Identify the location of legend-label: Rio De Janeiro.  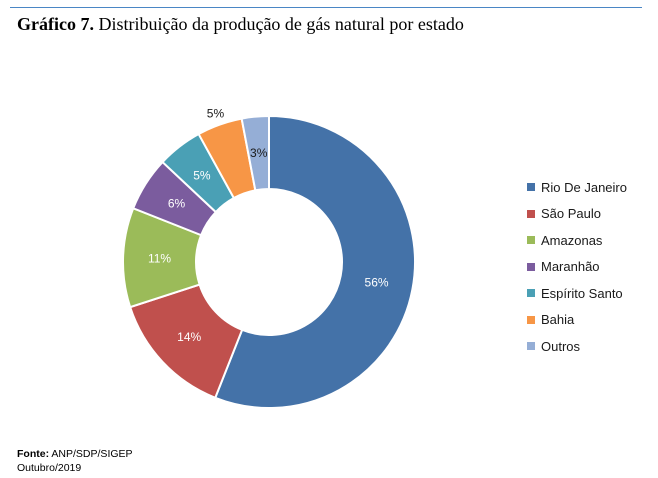
(584, 187).